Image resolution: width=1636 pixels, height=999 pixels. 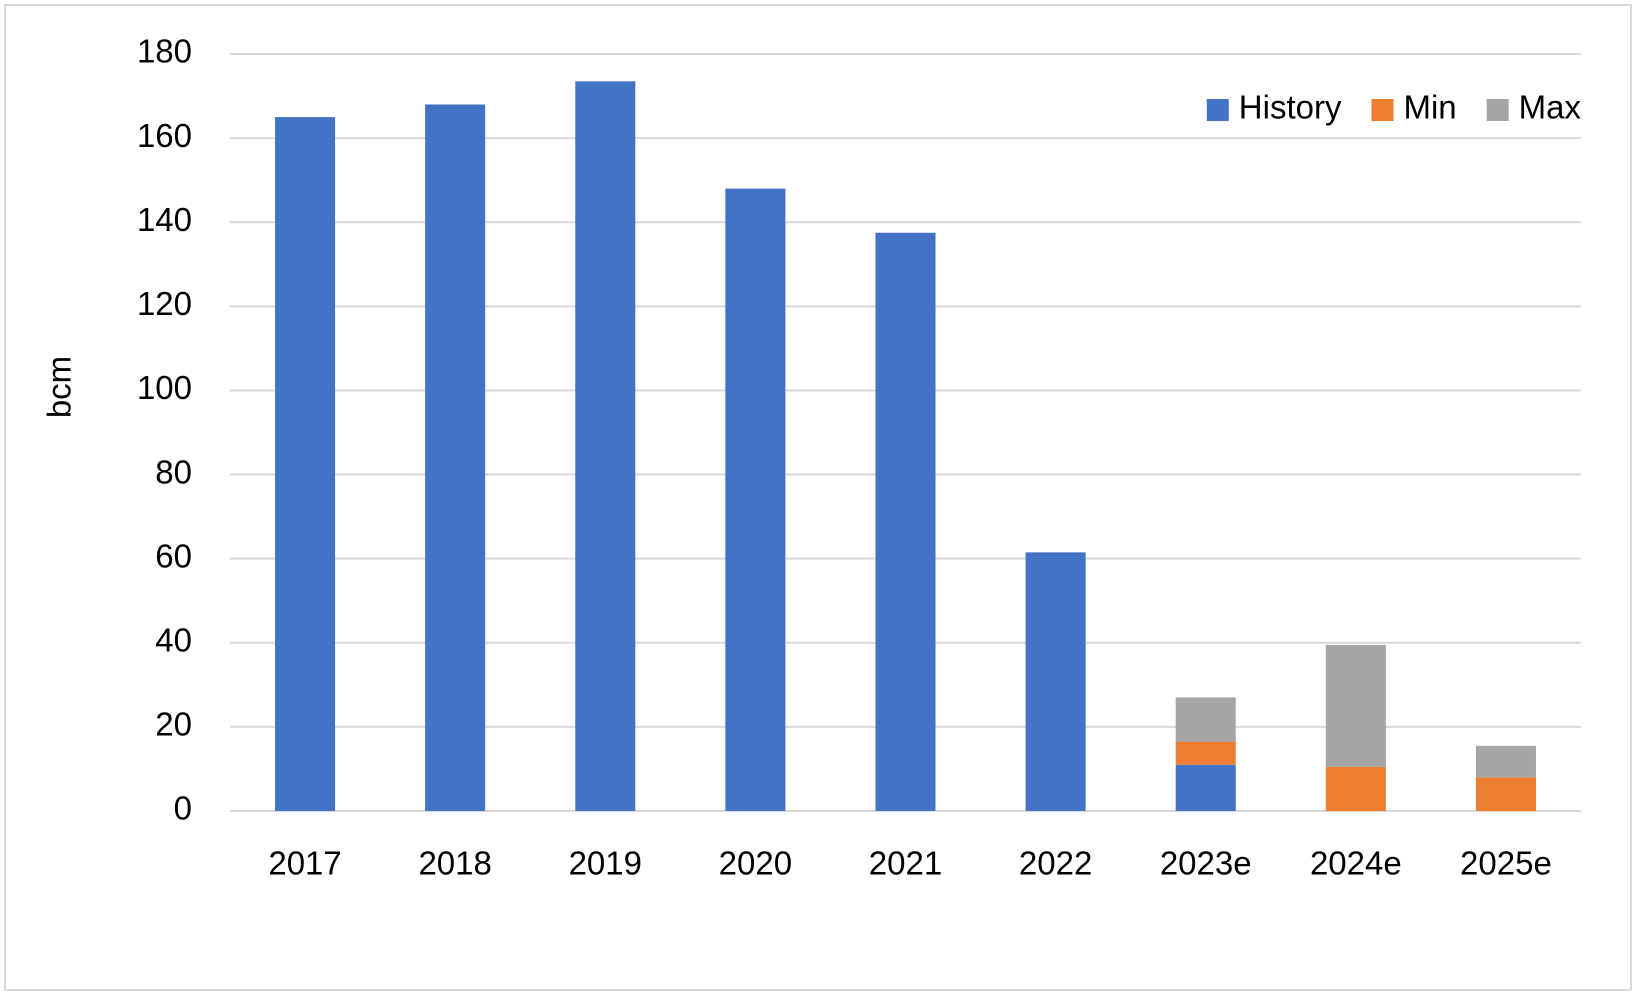 I want to click on y-axis-label: bcm, so click(x=59, y=387).